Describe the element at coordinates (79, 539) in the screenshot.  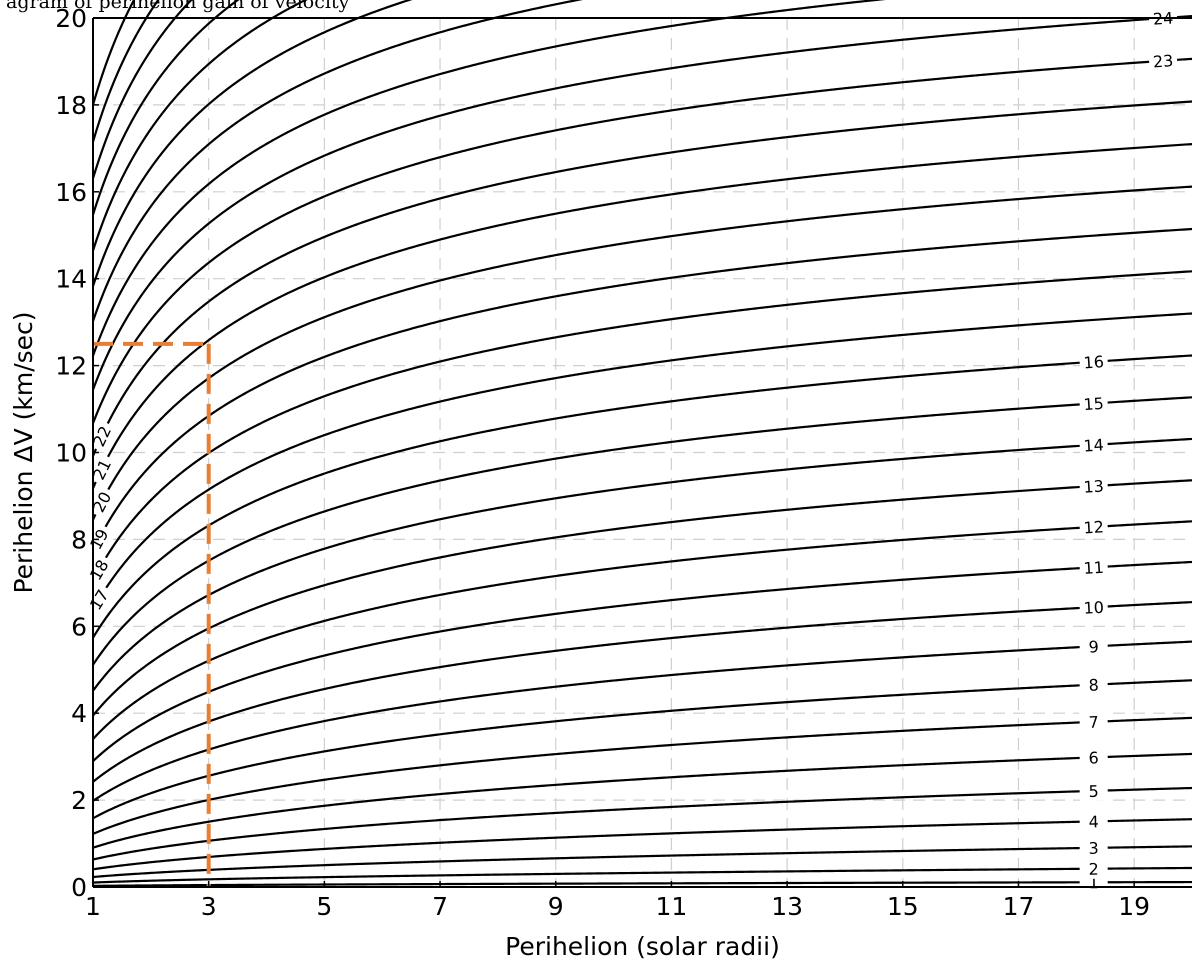
I see `y-tick-label: 8` at that location.